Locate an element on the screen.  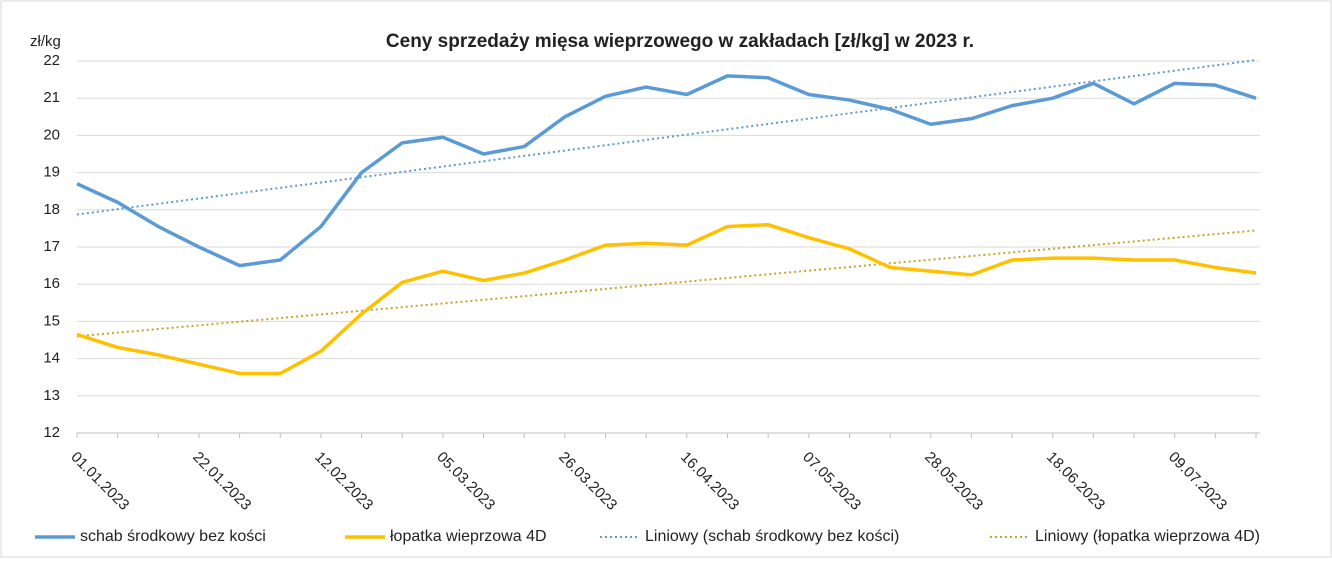
y-tick-label: 20 is located at coordinates (51, 134).